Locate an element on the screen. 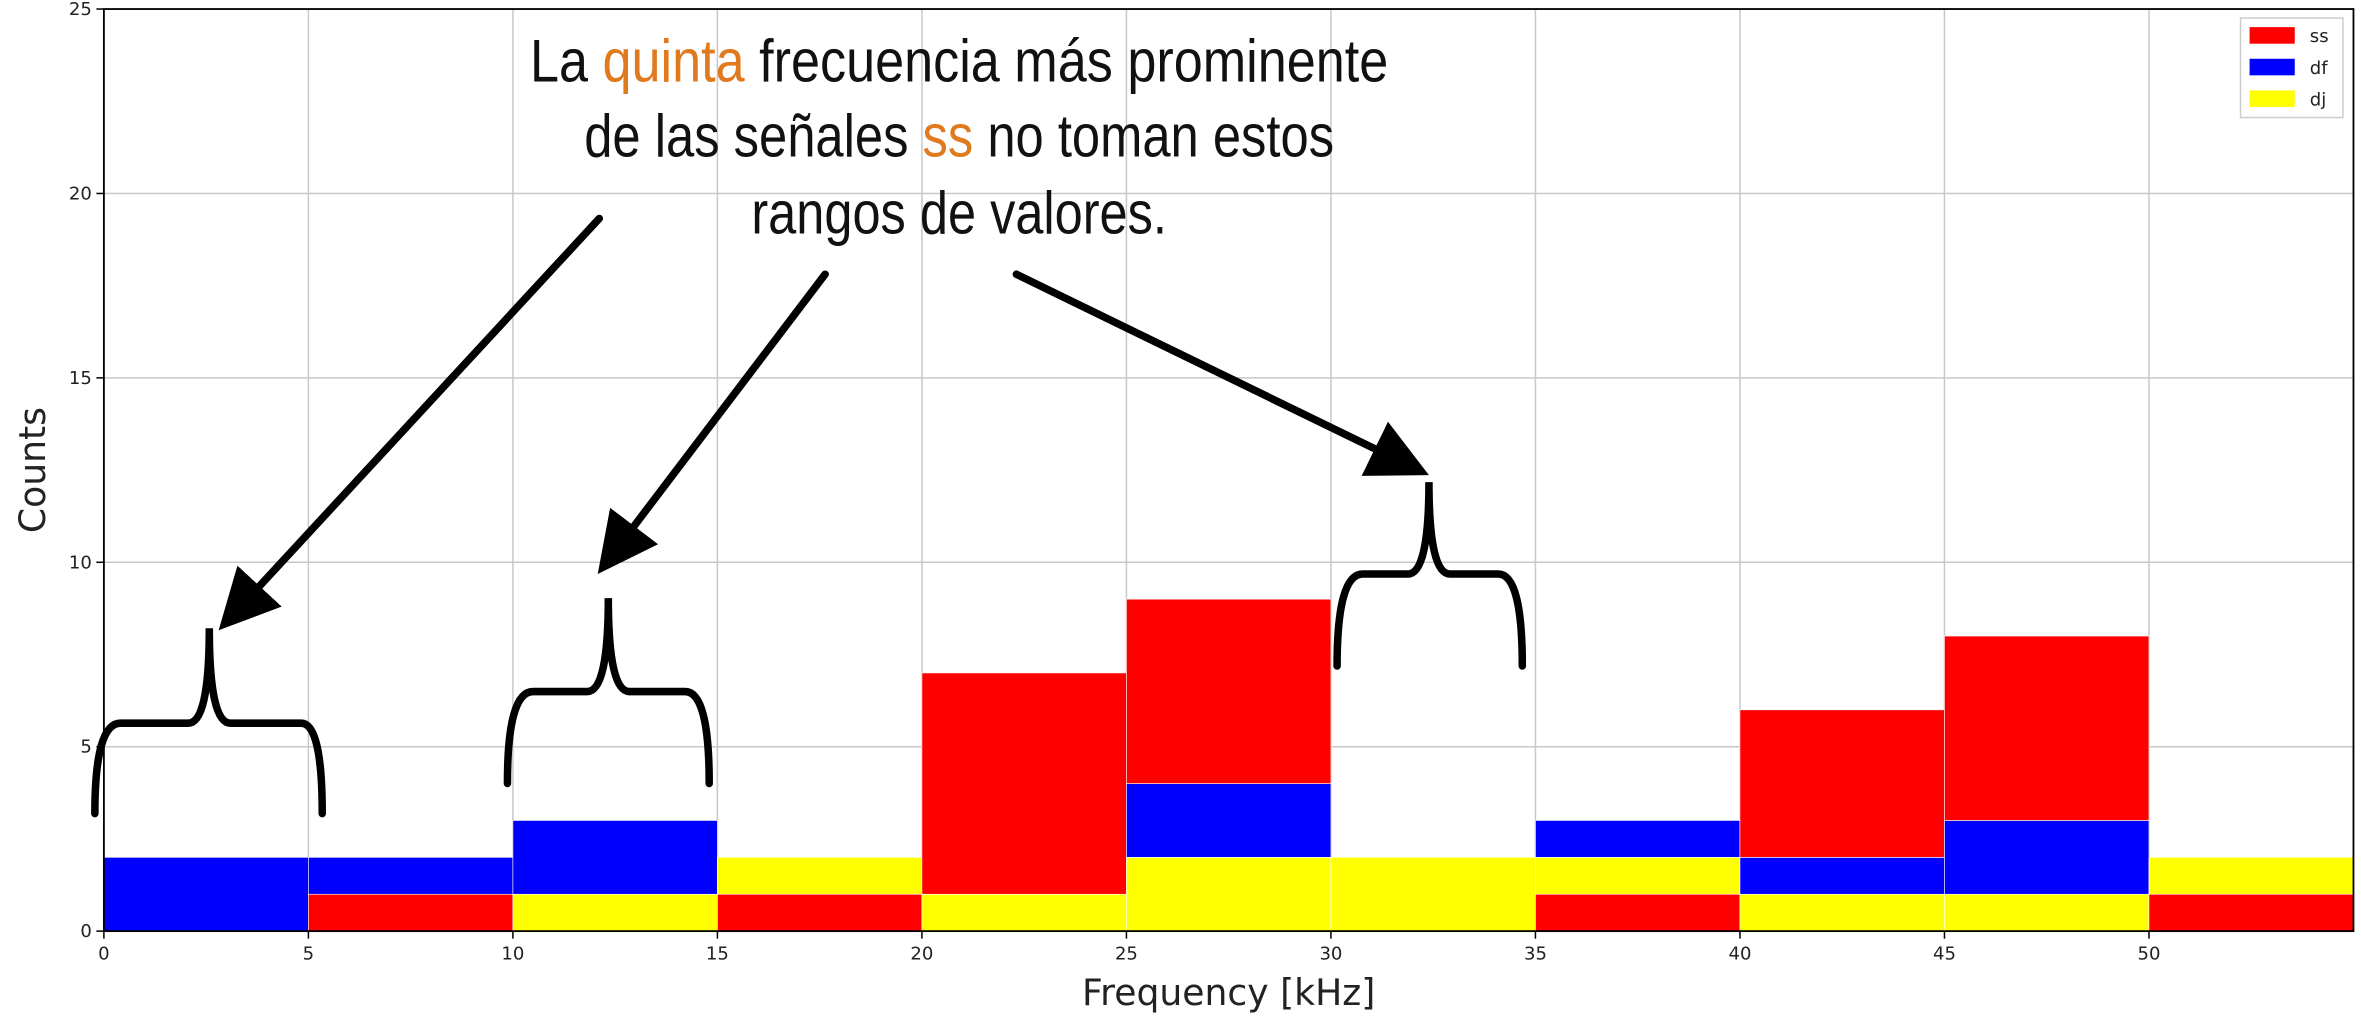  legend: ss df dj is located at coordinates (2291, 68).